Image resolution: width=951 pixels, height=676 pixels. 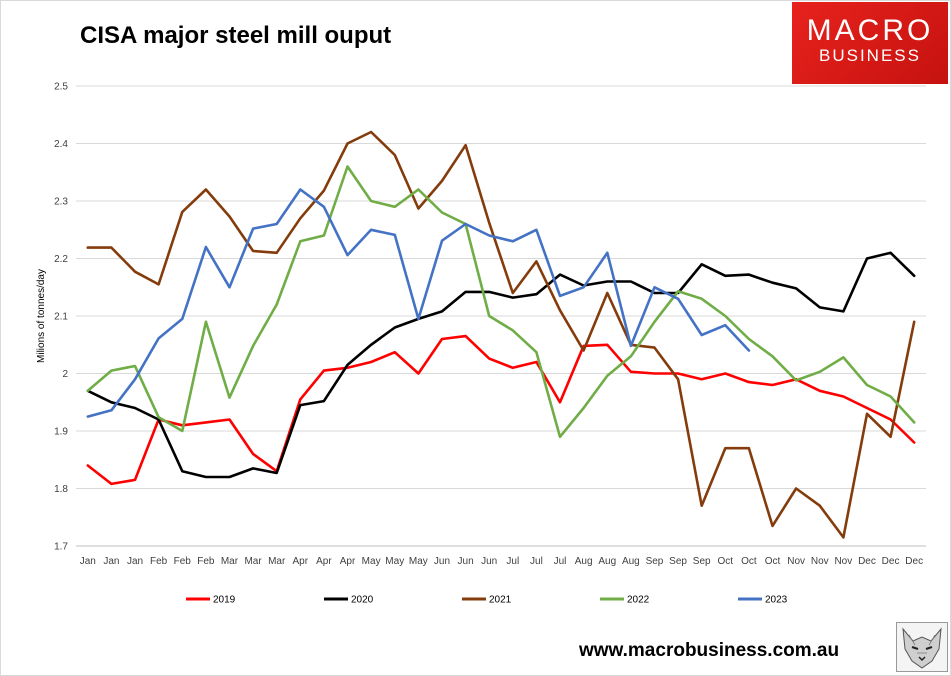 I want to click on legend-label-2022: 2022, so click(x=638, y=600).